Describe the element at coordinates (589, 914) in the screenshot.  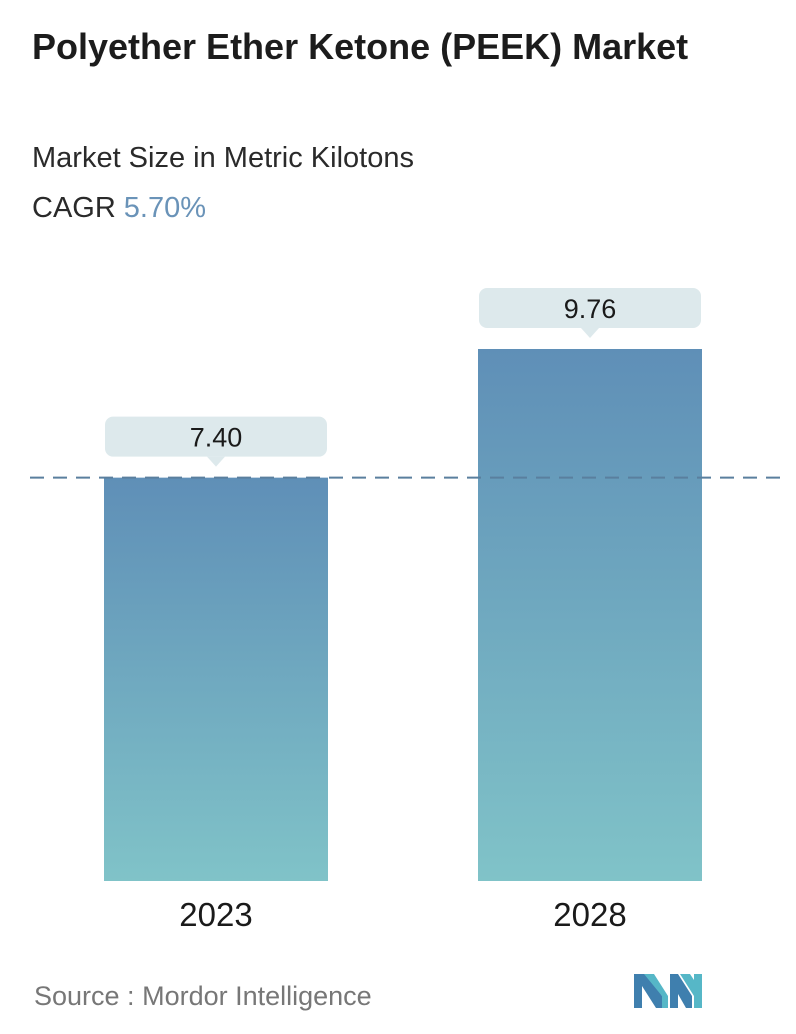
I see `x-tick-label-2028: 2028` at that location.